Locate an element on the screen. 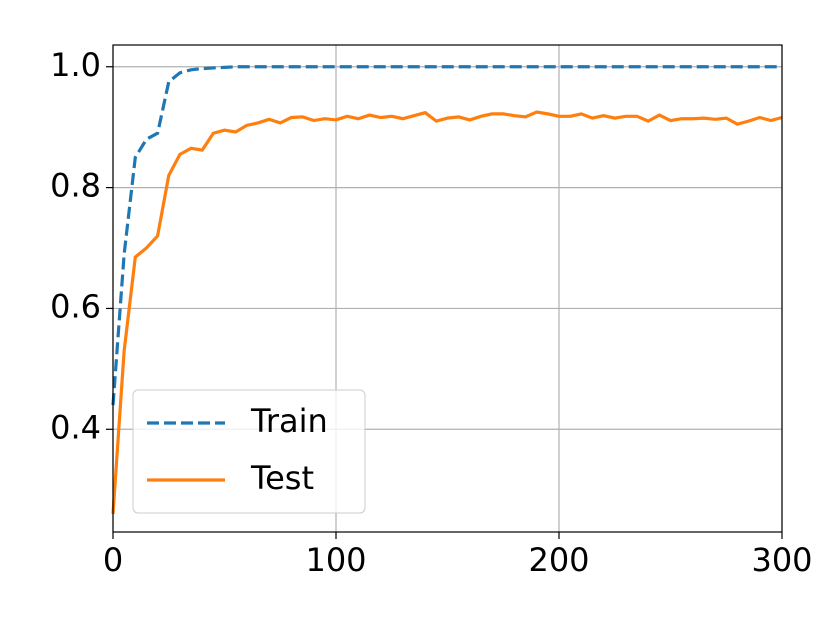 This screenshot has width=830, height=627. x-tick-label: 300 is located at coordinates (781, 560).